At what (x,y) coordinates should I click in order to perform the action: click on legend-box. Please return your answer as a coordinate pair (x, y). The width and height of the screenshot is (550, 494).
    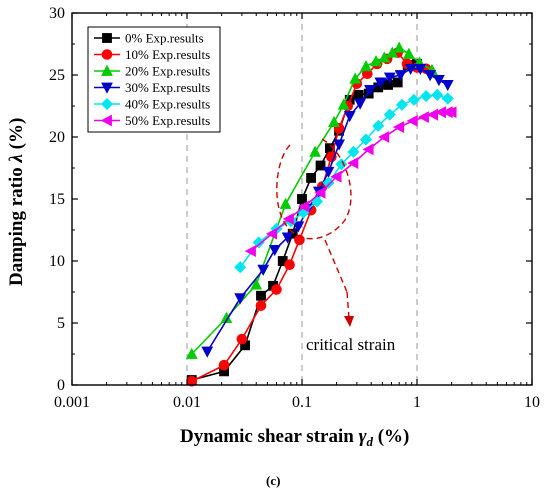
    Looking at the image, I should click on (154, 79).